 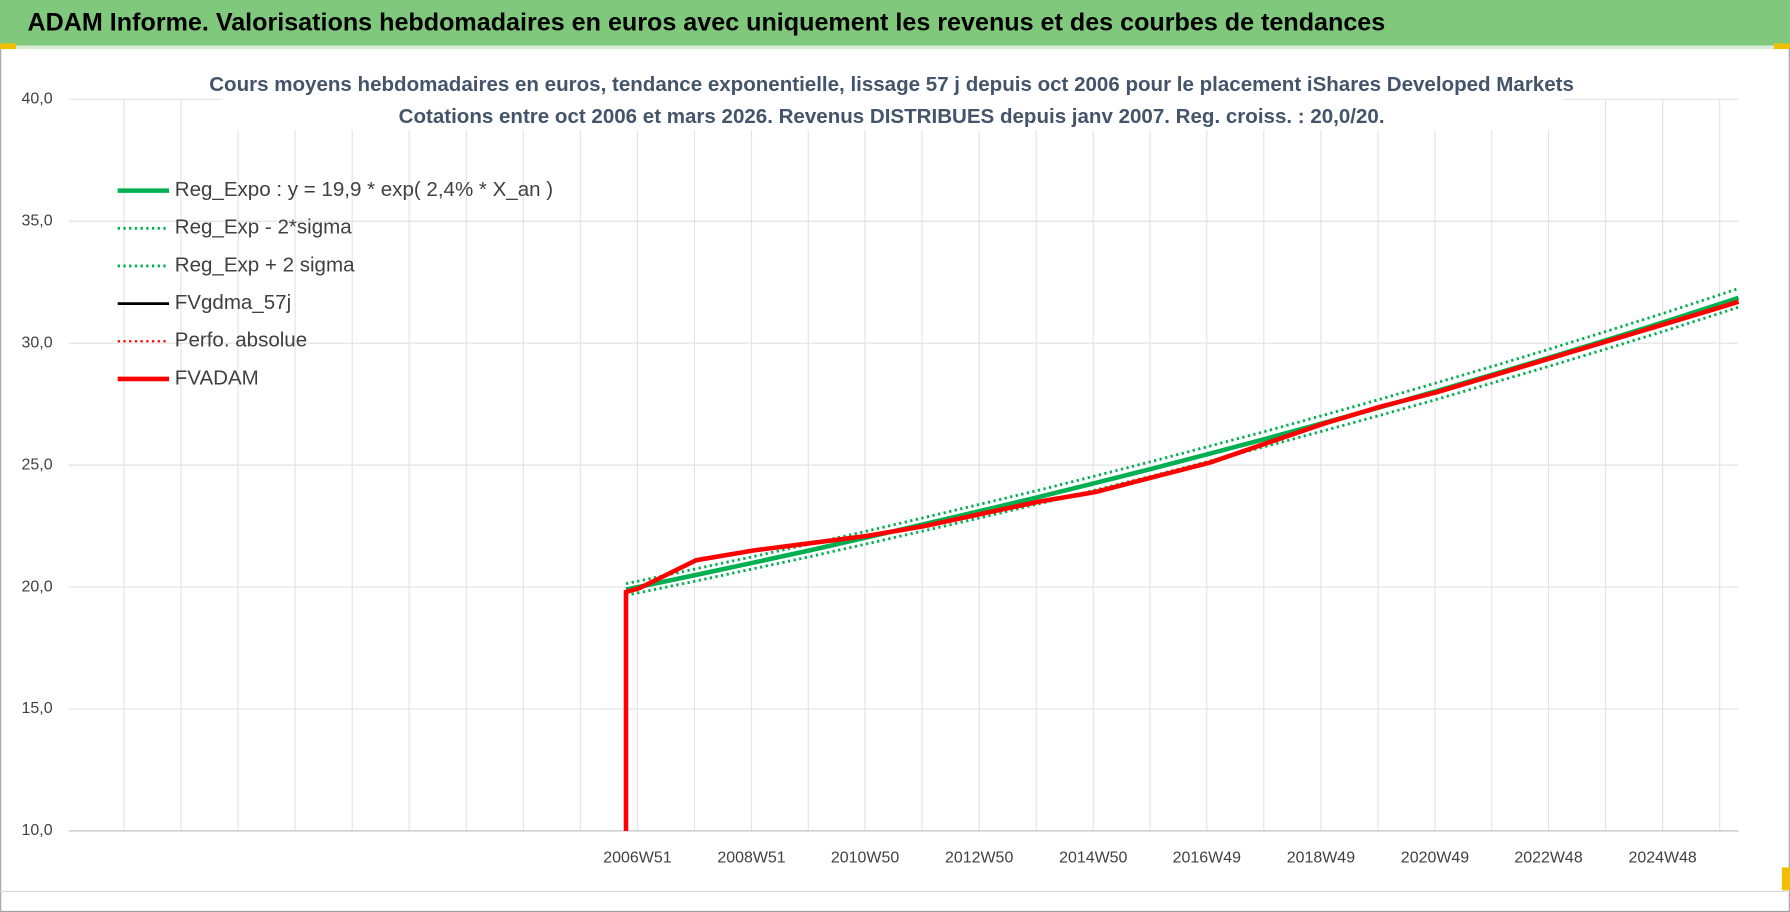 I want to click on legend-label: FVADAM, so click(x=217, y=377).